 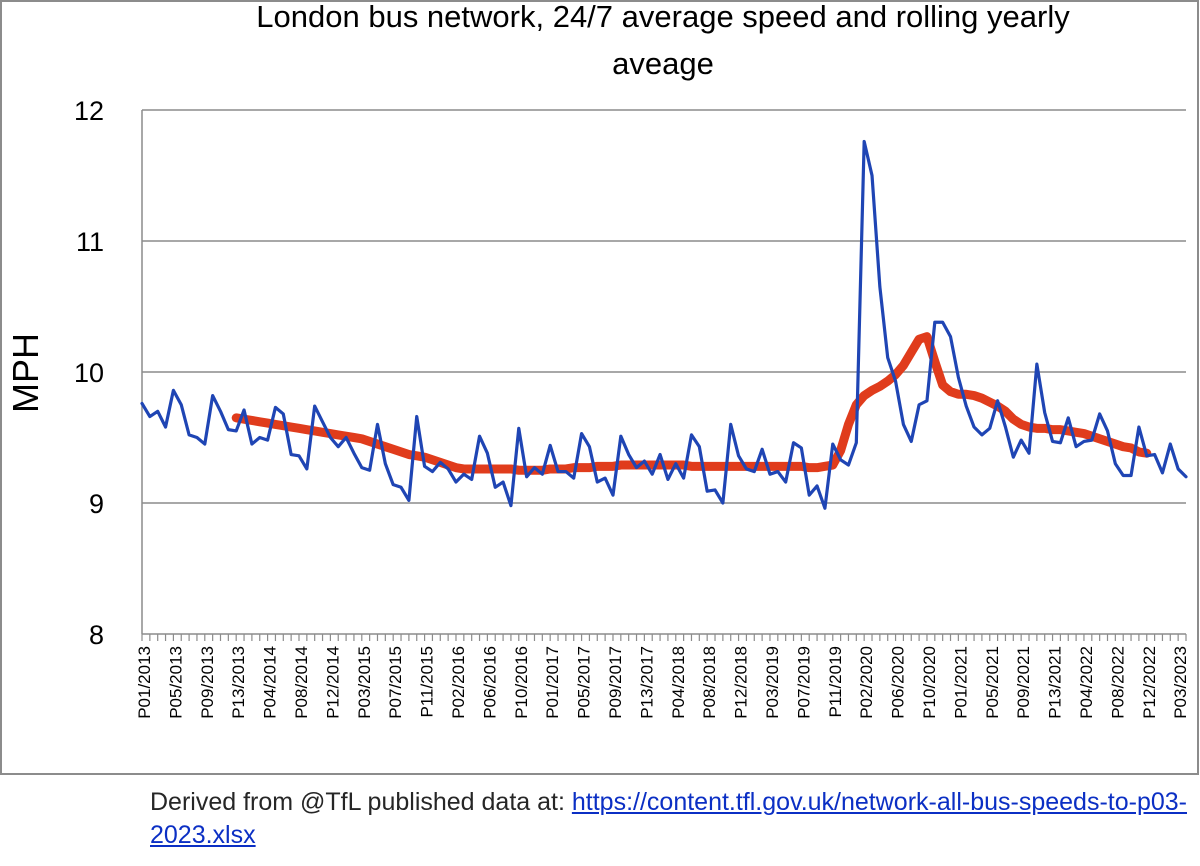 What do you see at coordinates (1055, 682) in the screenshot?
I see `x-tick-label: P13/2021` at bounding box center [1055, 682].